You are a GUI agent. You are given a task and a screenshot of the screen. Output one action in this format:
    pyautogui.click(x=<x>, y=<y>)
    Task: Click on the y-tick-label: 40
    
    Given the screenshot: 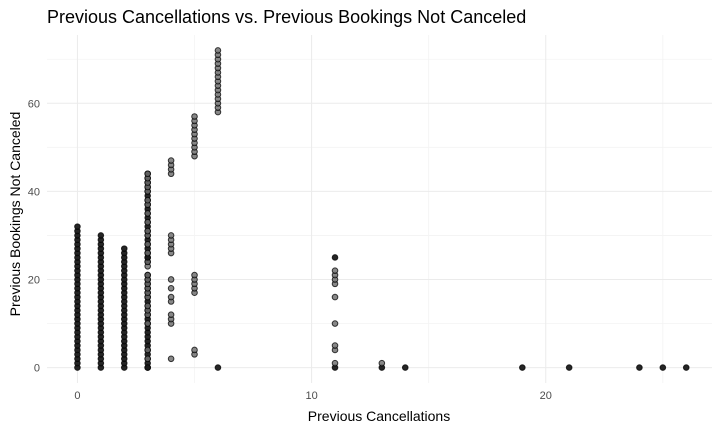 What is the action you would take?
    pyautogui.click(x=34, y=192)
    